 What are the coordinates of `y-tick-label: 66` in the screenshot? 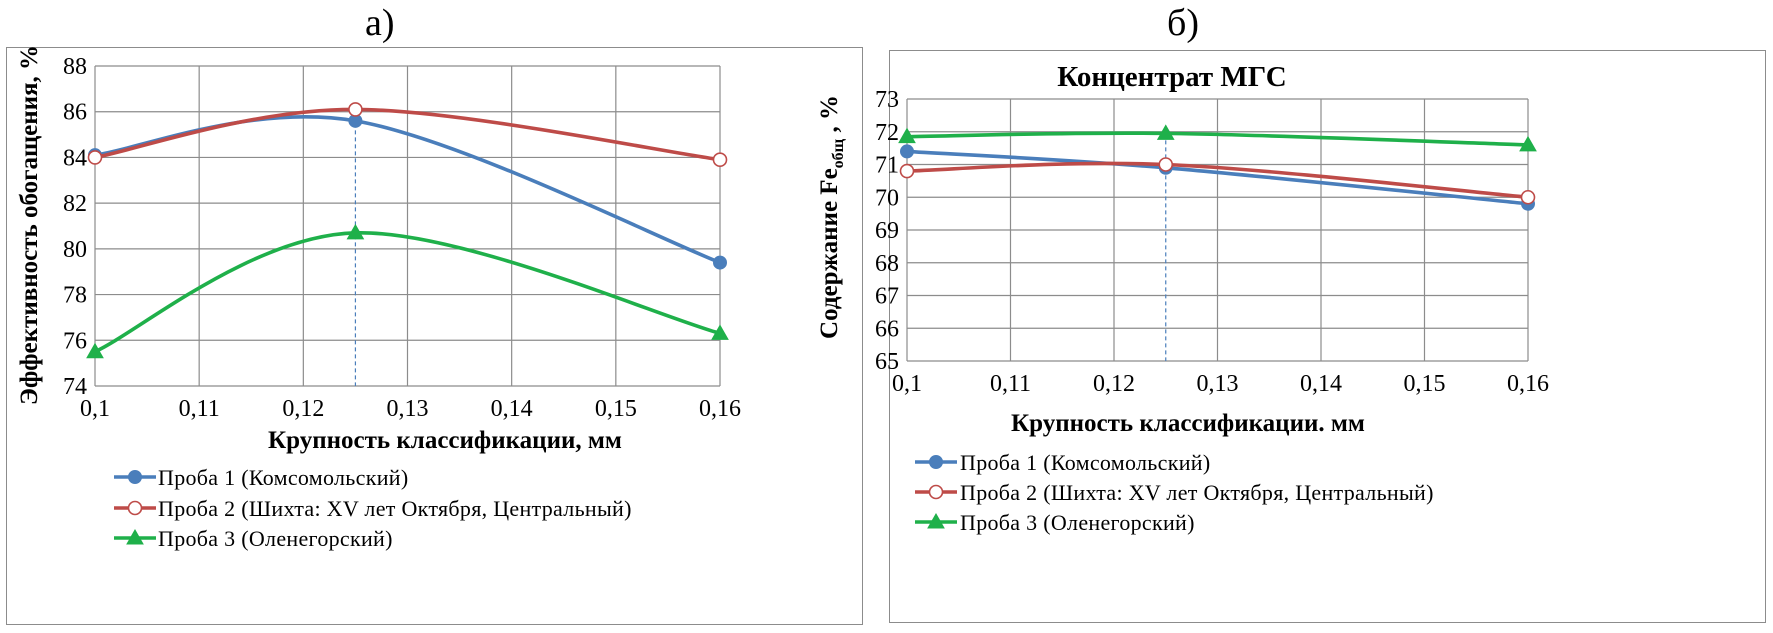 It's located at (887, 329).